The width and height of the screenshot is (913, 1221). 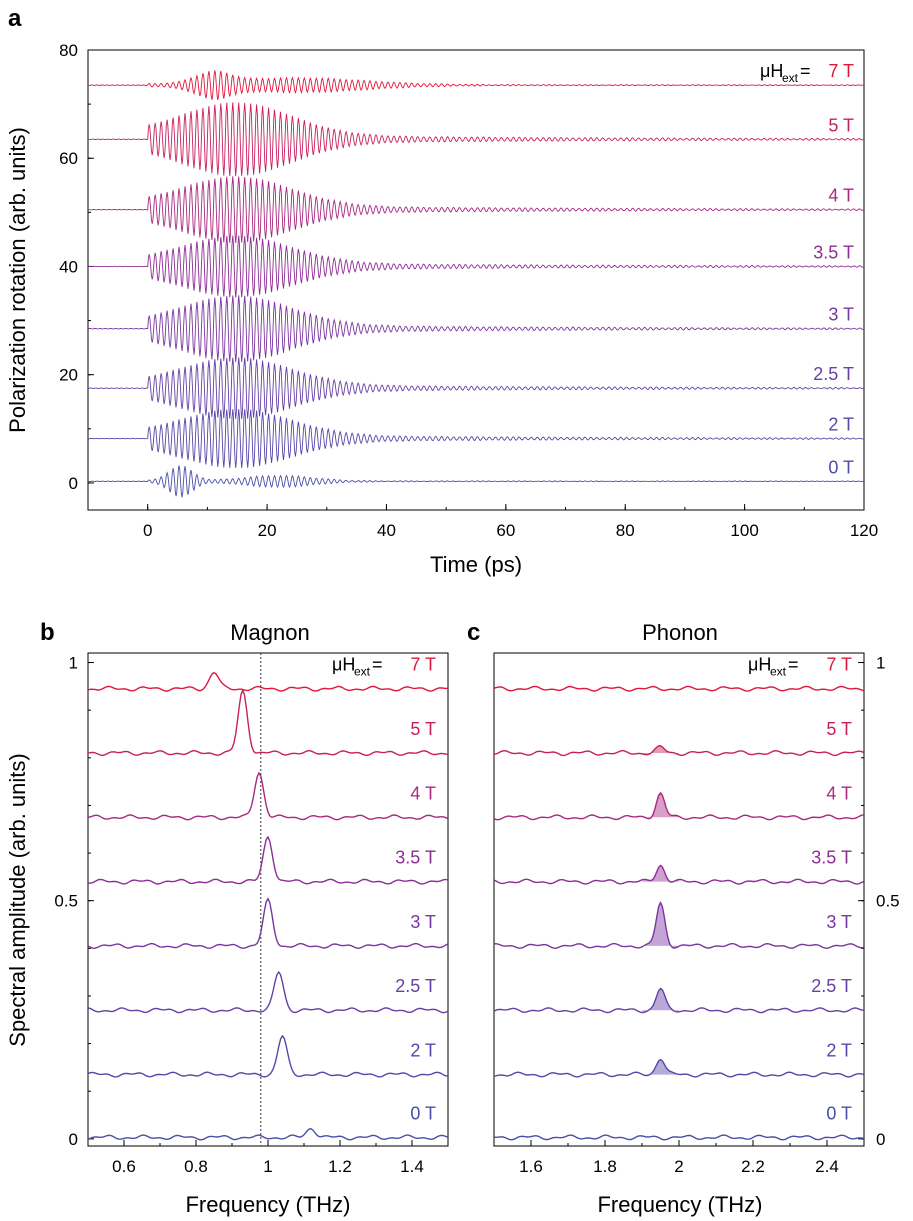 I want to click on a-ytick-label: 80, so click(x=68, y=50).